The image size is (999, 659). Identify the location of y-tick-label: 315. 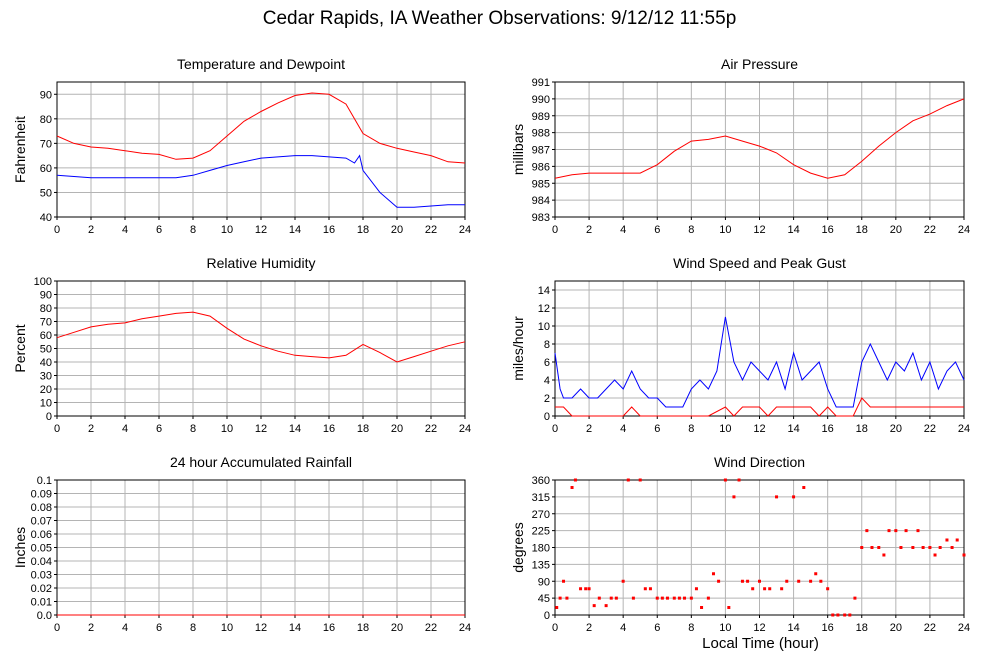
(541, 498).